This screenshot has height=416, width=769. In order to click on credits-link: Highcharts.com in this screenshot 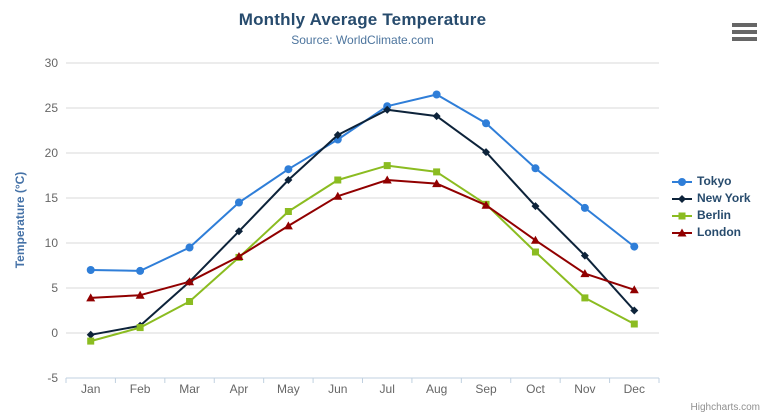, I will do `click(725, 407)`.